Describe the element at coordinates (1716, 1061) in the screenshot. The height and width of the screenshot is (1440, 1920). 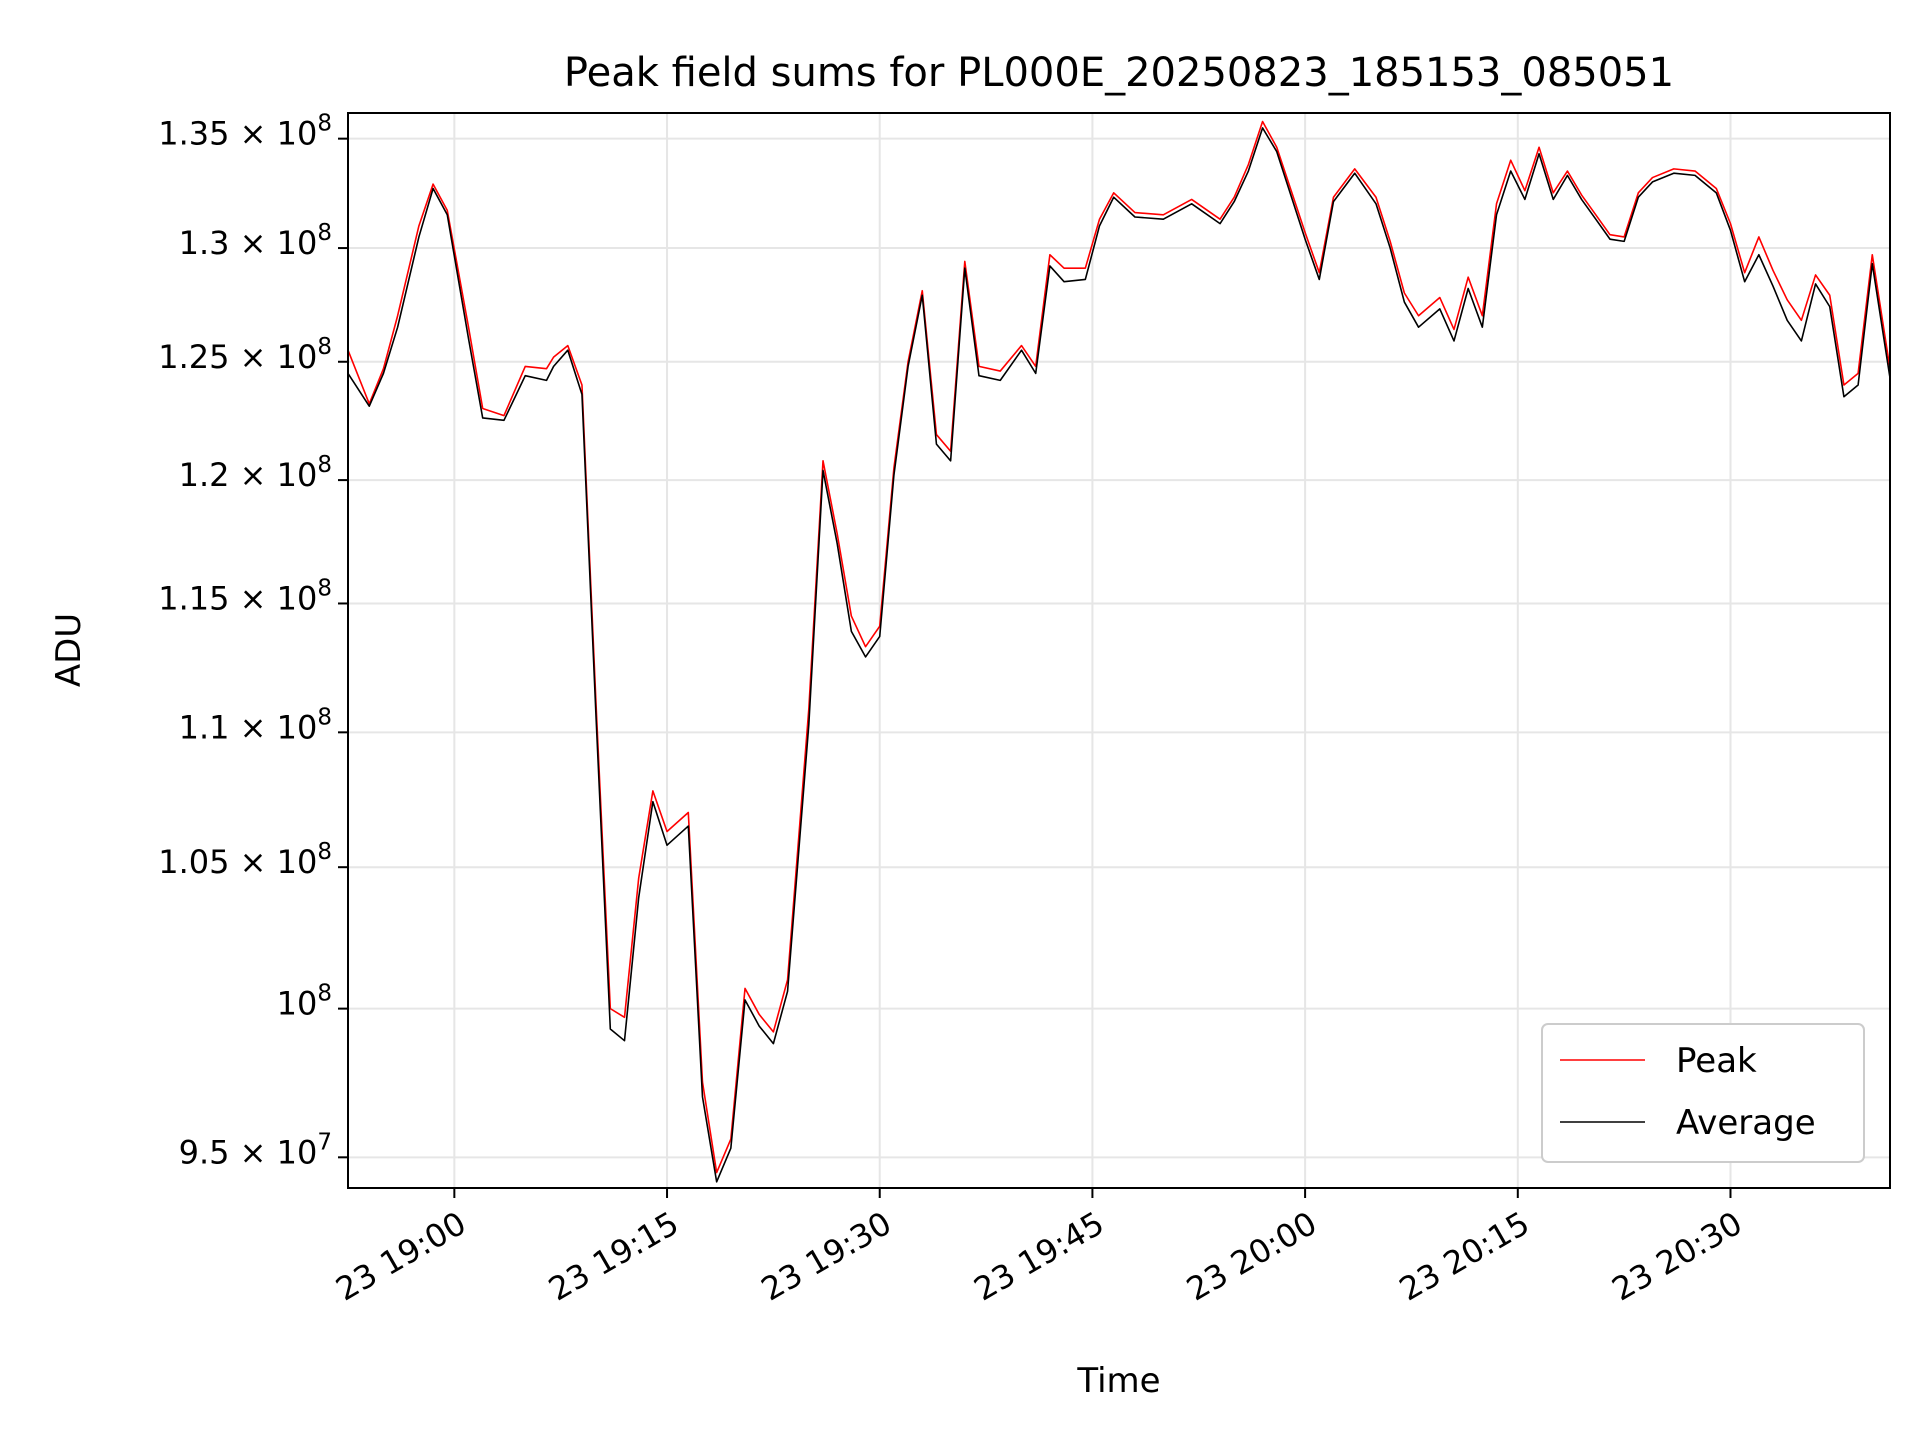
I see `legend-label-peak: Peak` at that location.